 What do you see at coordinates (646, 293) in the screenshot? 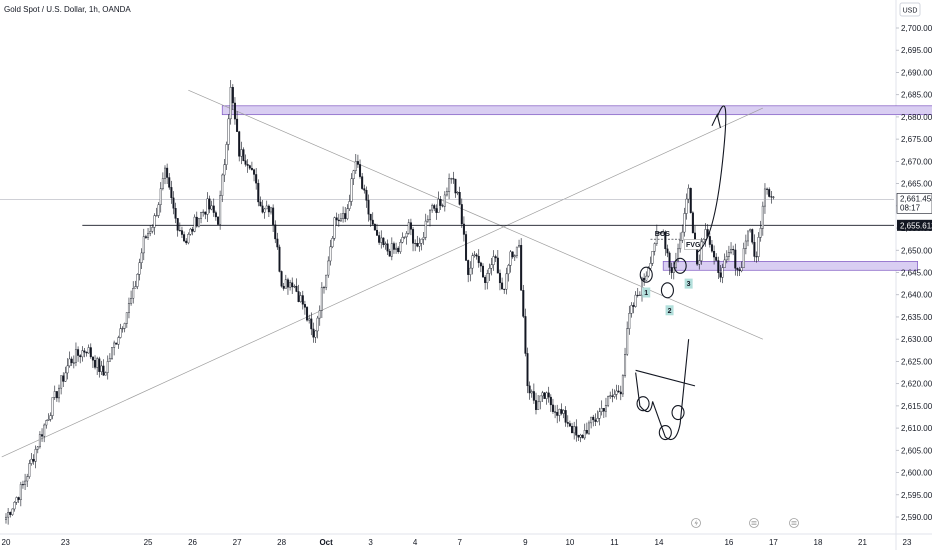
I see `svg-text: 1` at bounding box center [646, 293].